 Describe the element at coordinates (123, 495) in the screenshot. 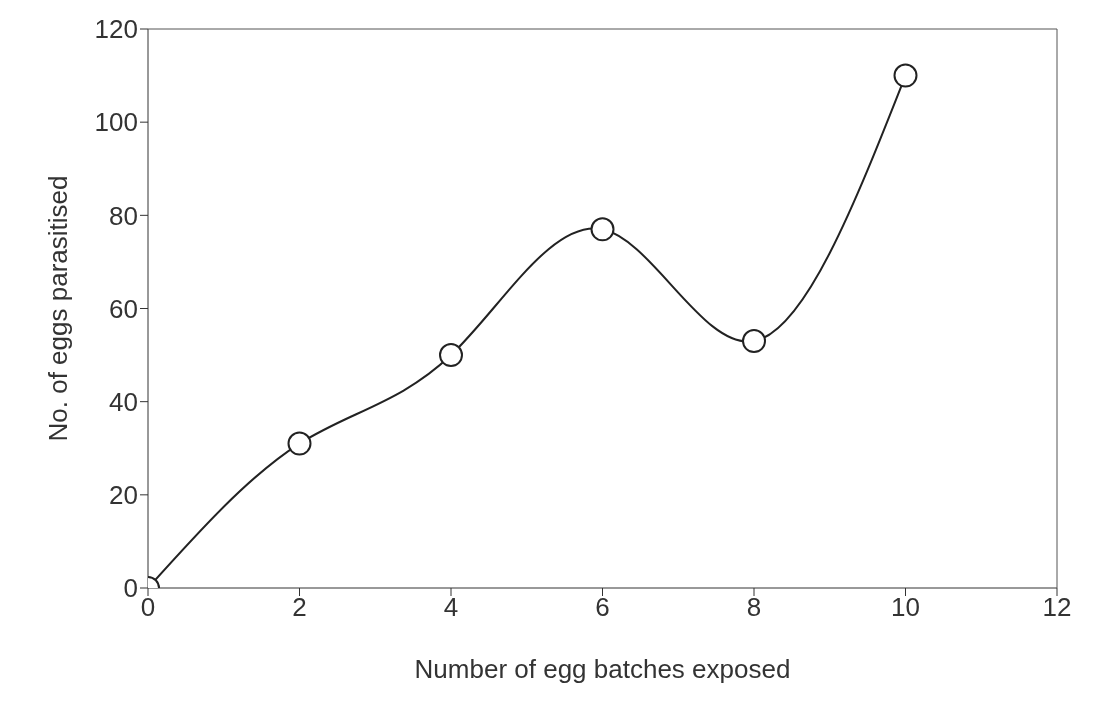

I see `y-tick-label: 20` at that location.